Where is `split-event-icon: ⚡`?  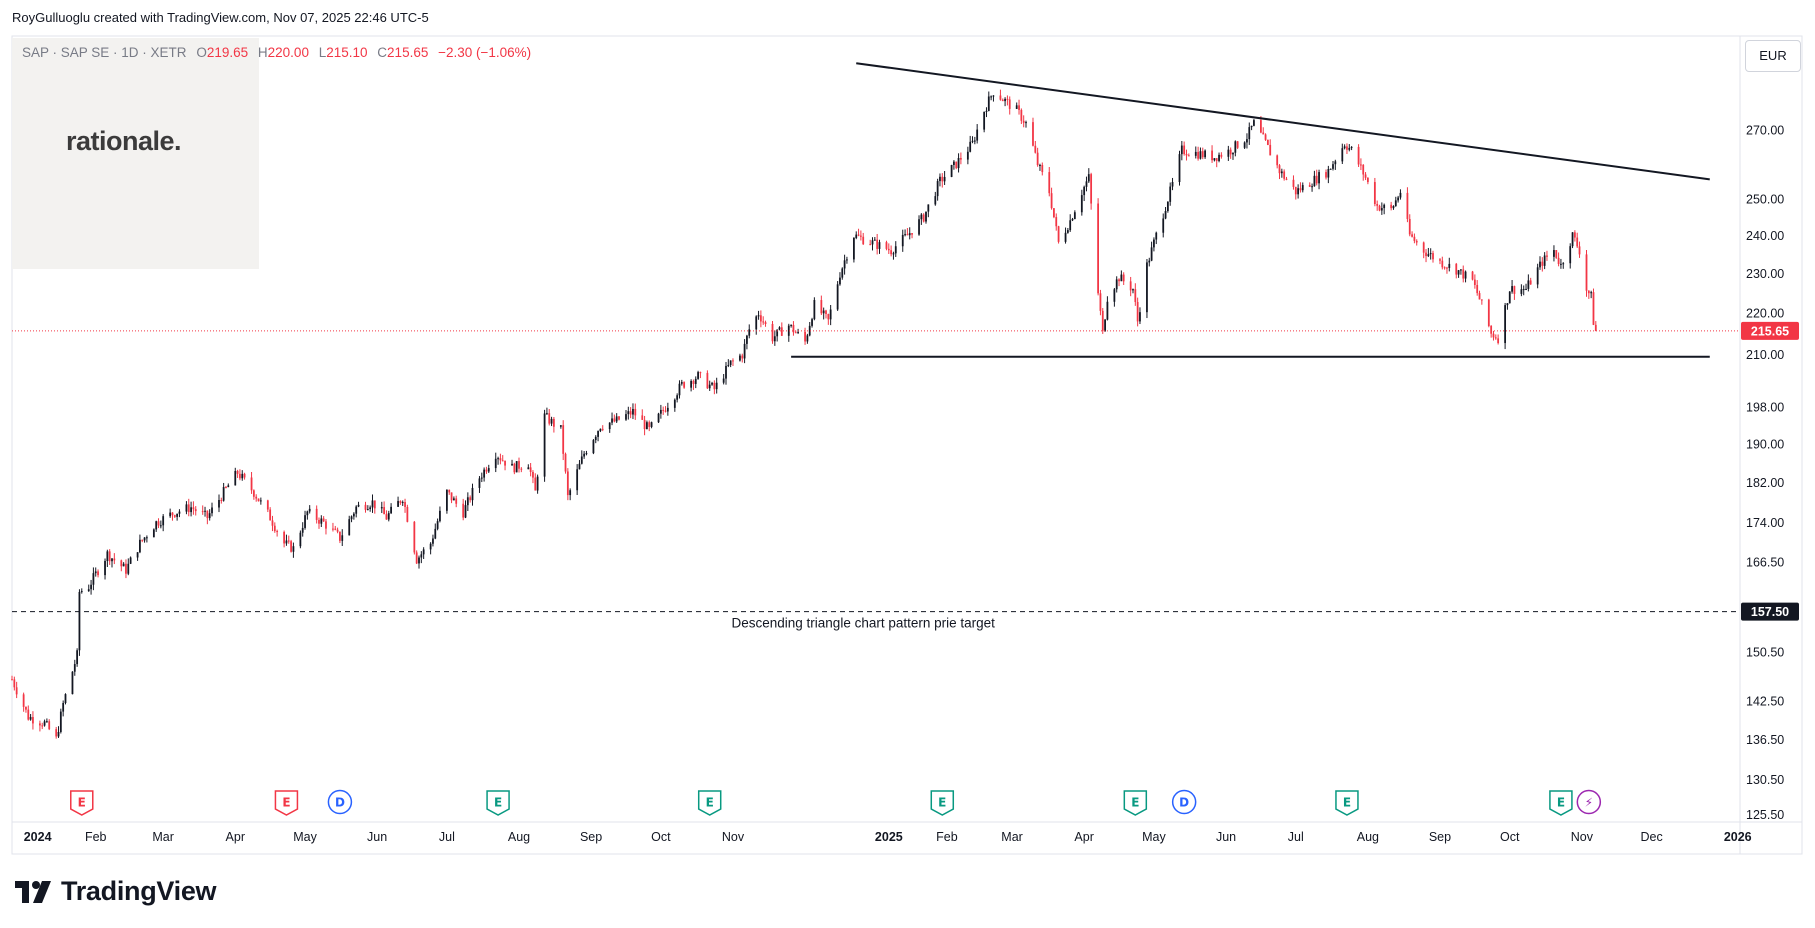 split-event-icon: ⚡ is located at coordinates (1589, 802).